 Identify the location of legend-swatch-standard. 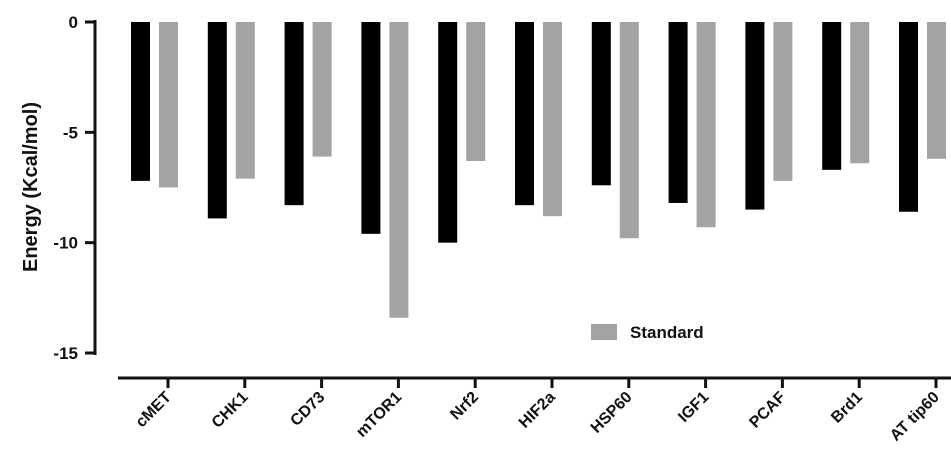
(604, 332).